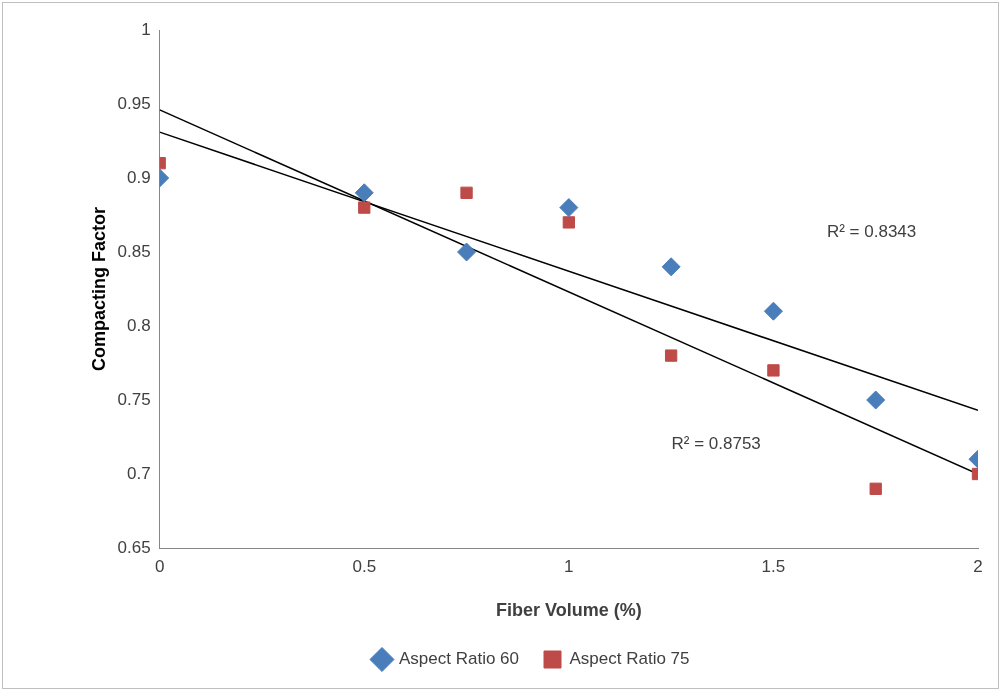 Image resolution: width=1003 pixels, height=693 pixels. What do you see at coordinates (139, 325) in the screenshot?
I see `y-tick-label: 0.8` at bounding box center [139, 325].